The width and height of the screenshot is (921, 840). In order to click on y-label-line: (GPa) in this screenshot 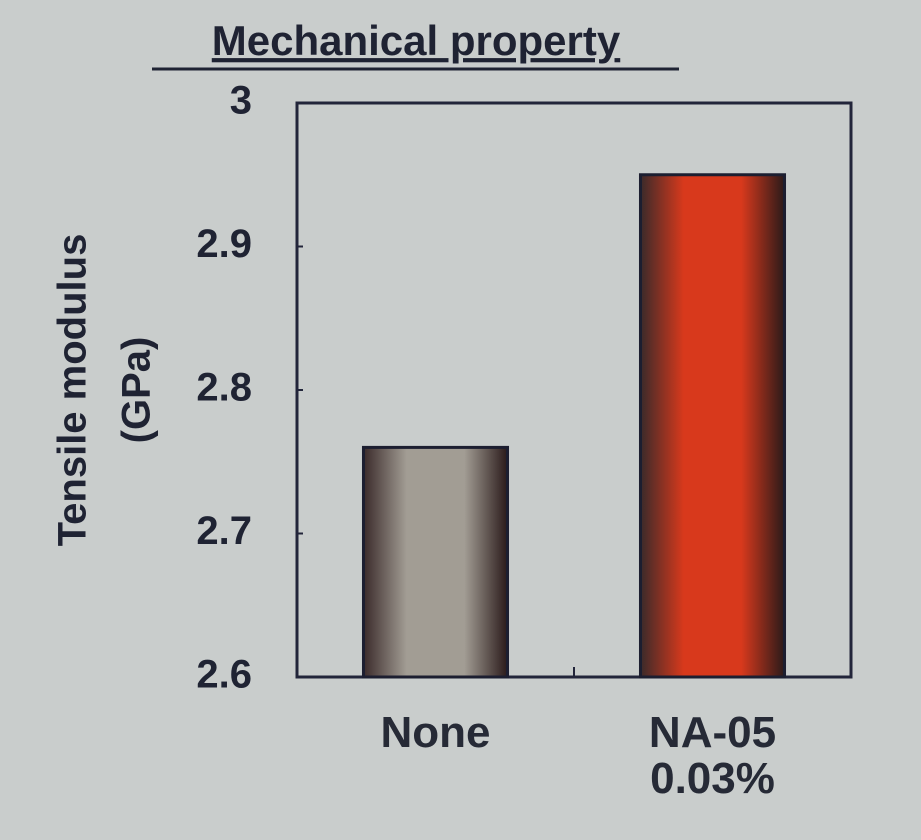, I will do `click(137, 390)`.